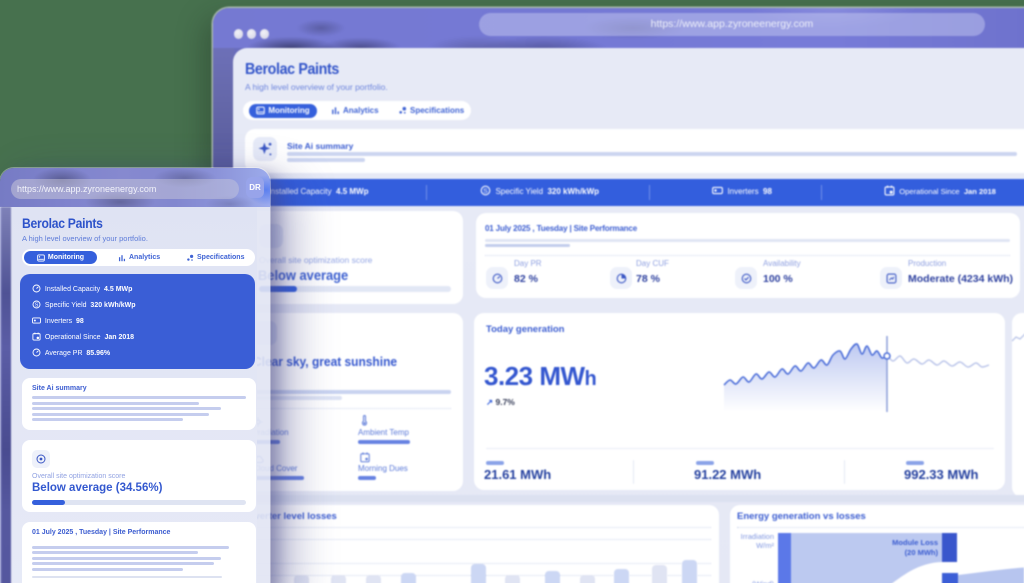  Describe the element at coordinates (915, 542) in the screenshot. I see `svg-text: Module Loss` at that location.